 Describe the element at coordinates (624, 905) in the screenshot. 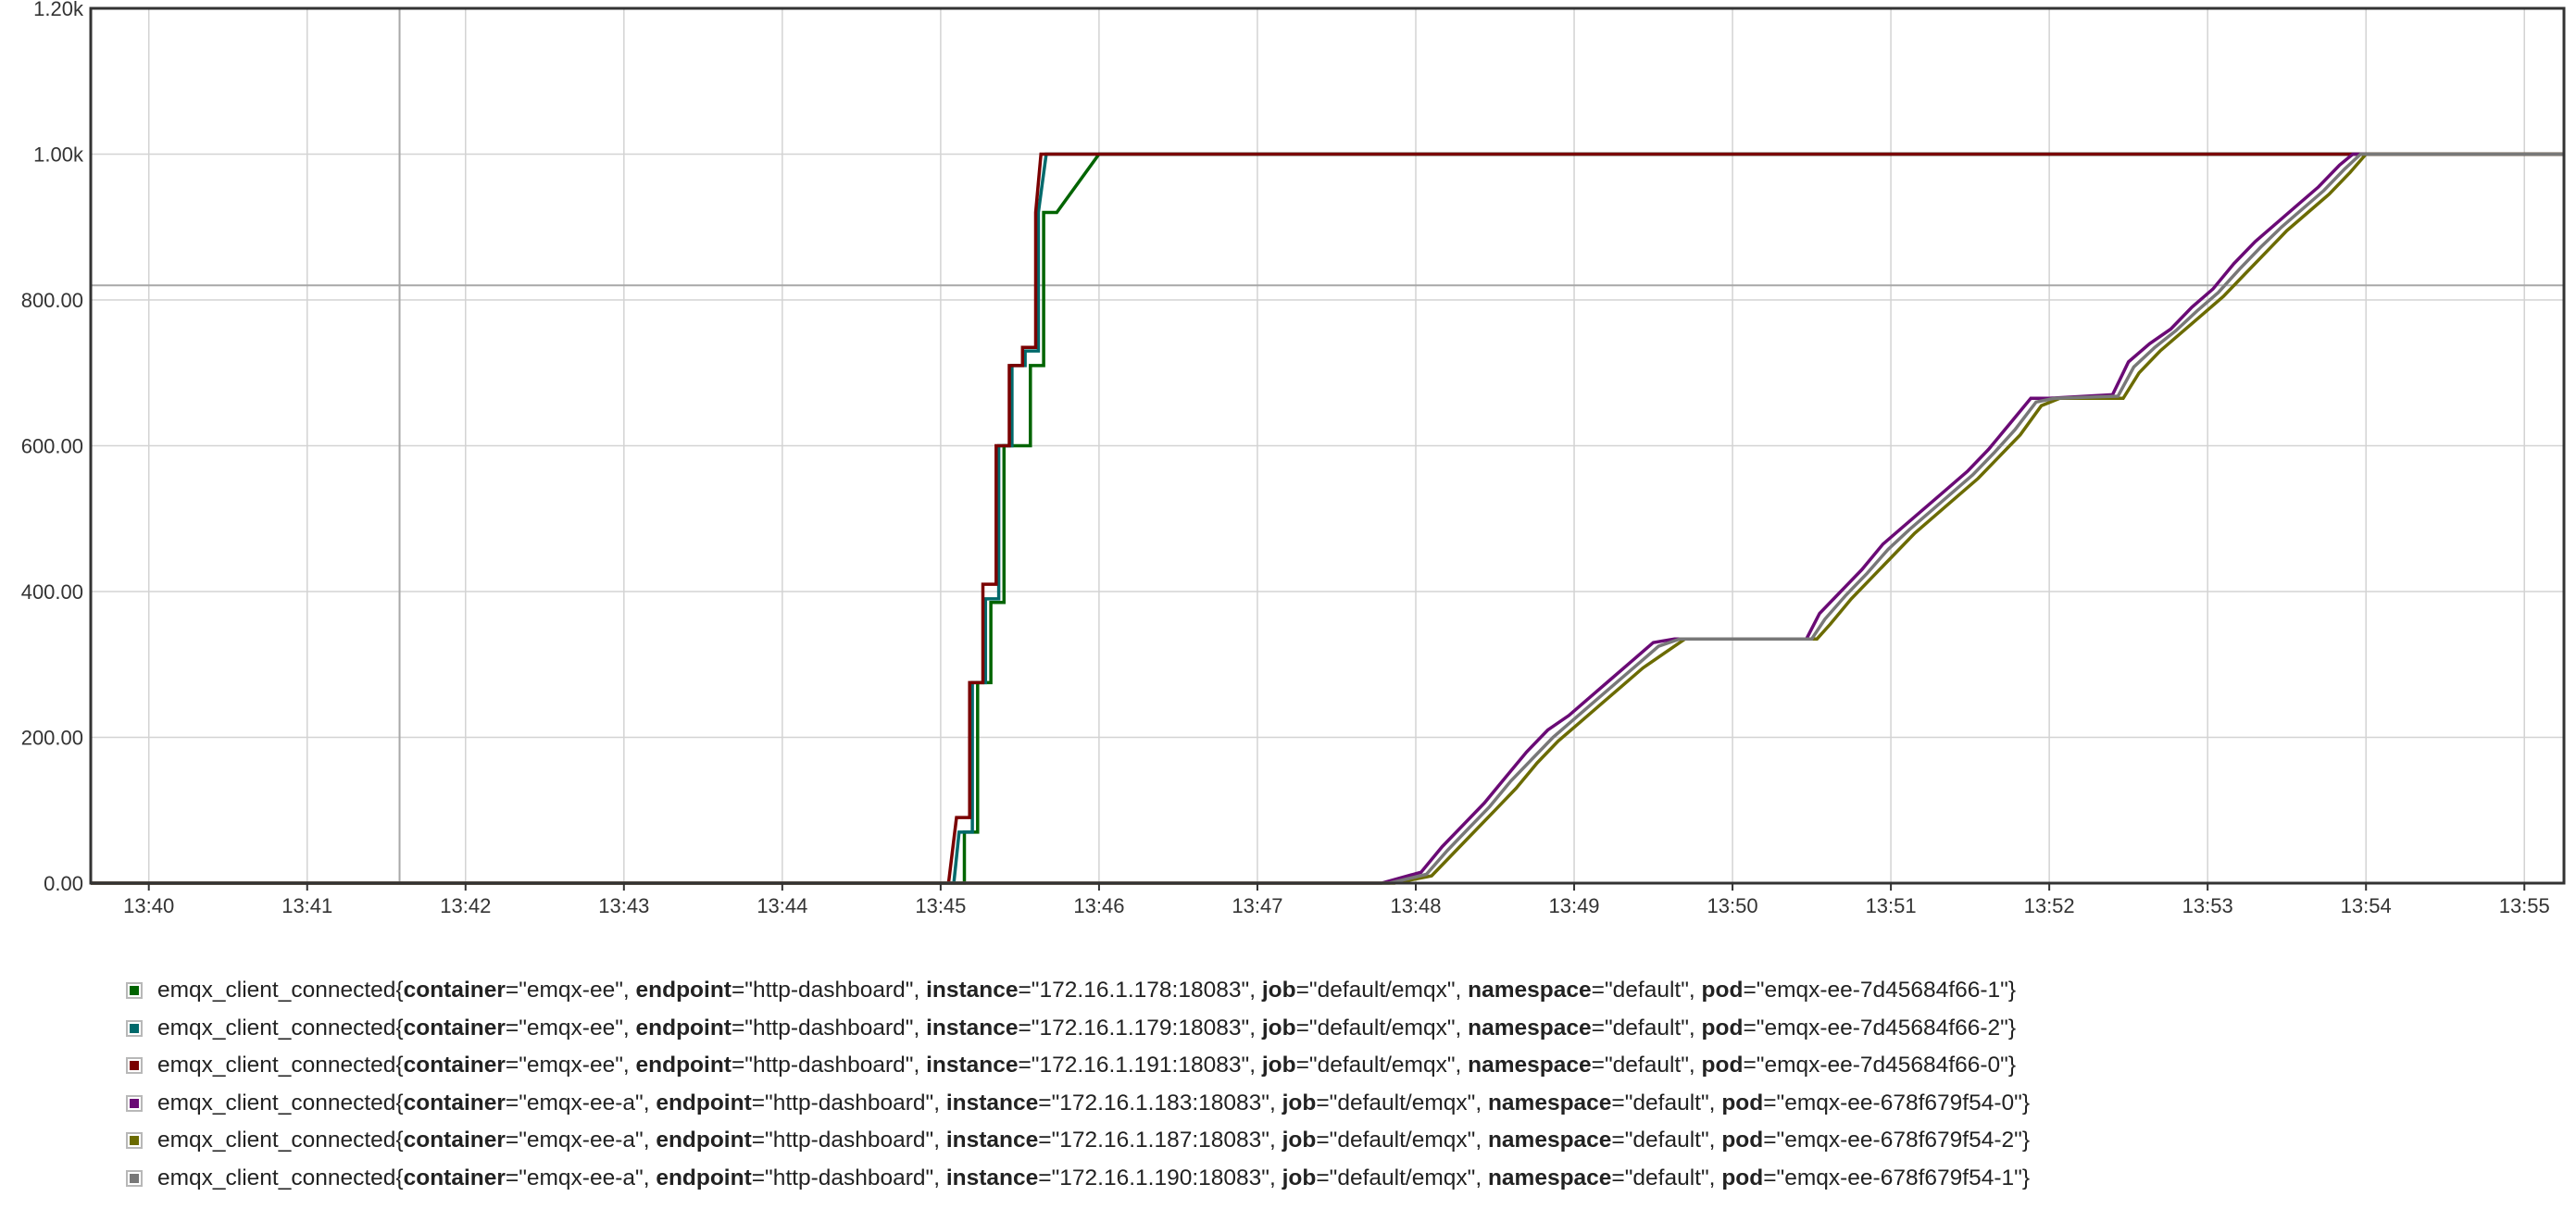

I see `x-tick-label: 13:43` at that location.